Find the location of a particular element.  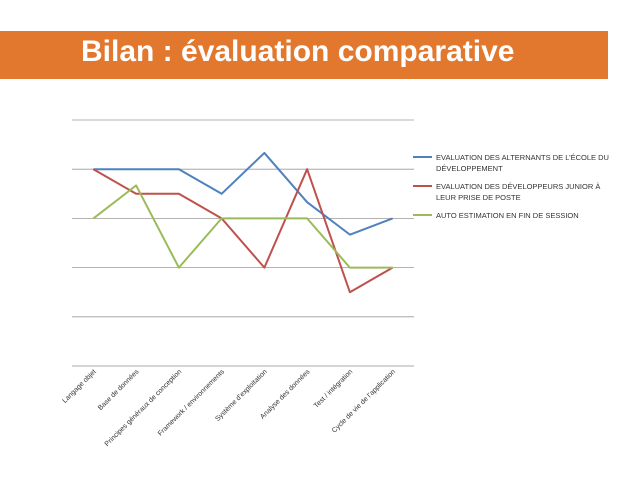

x-tick-label: Langage objet is located at coordinates (79, 386).